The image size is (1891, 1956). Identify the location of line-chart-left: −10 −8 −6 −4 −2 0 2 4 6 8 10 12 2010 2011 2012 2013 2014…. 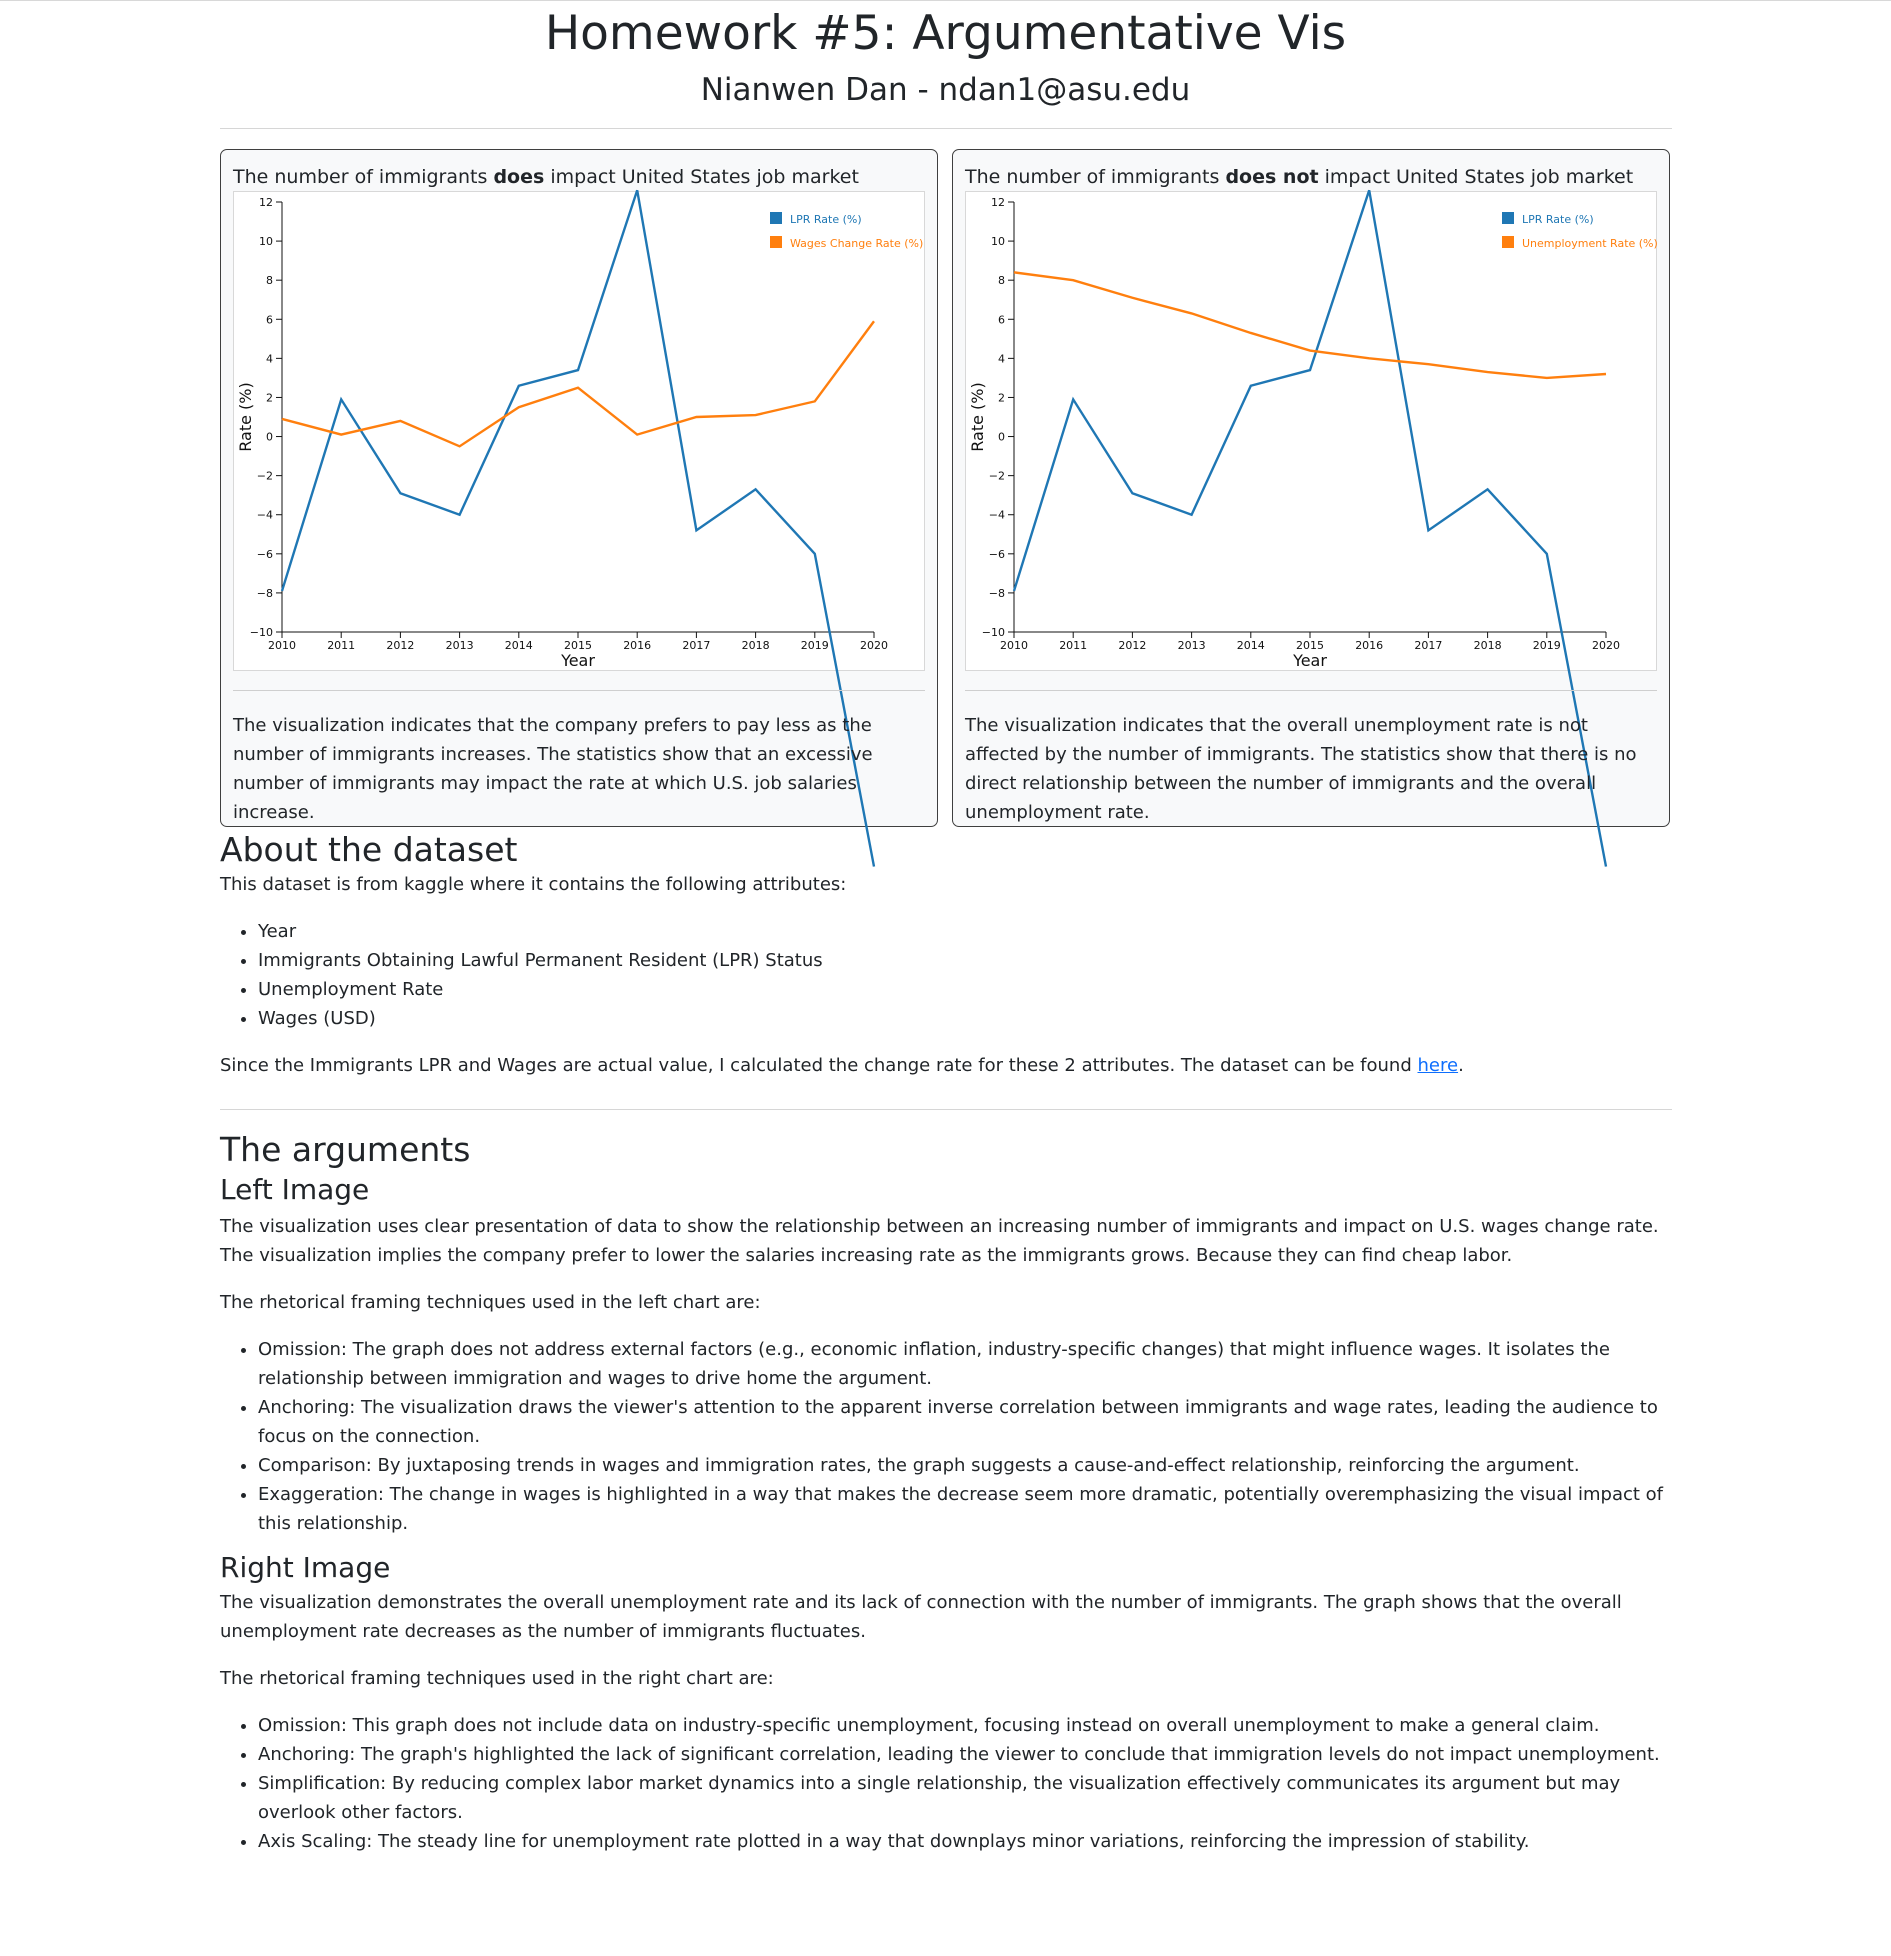
(579, 528).